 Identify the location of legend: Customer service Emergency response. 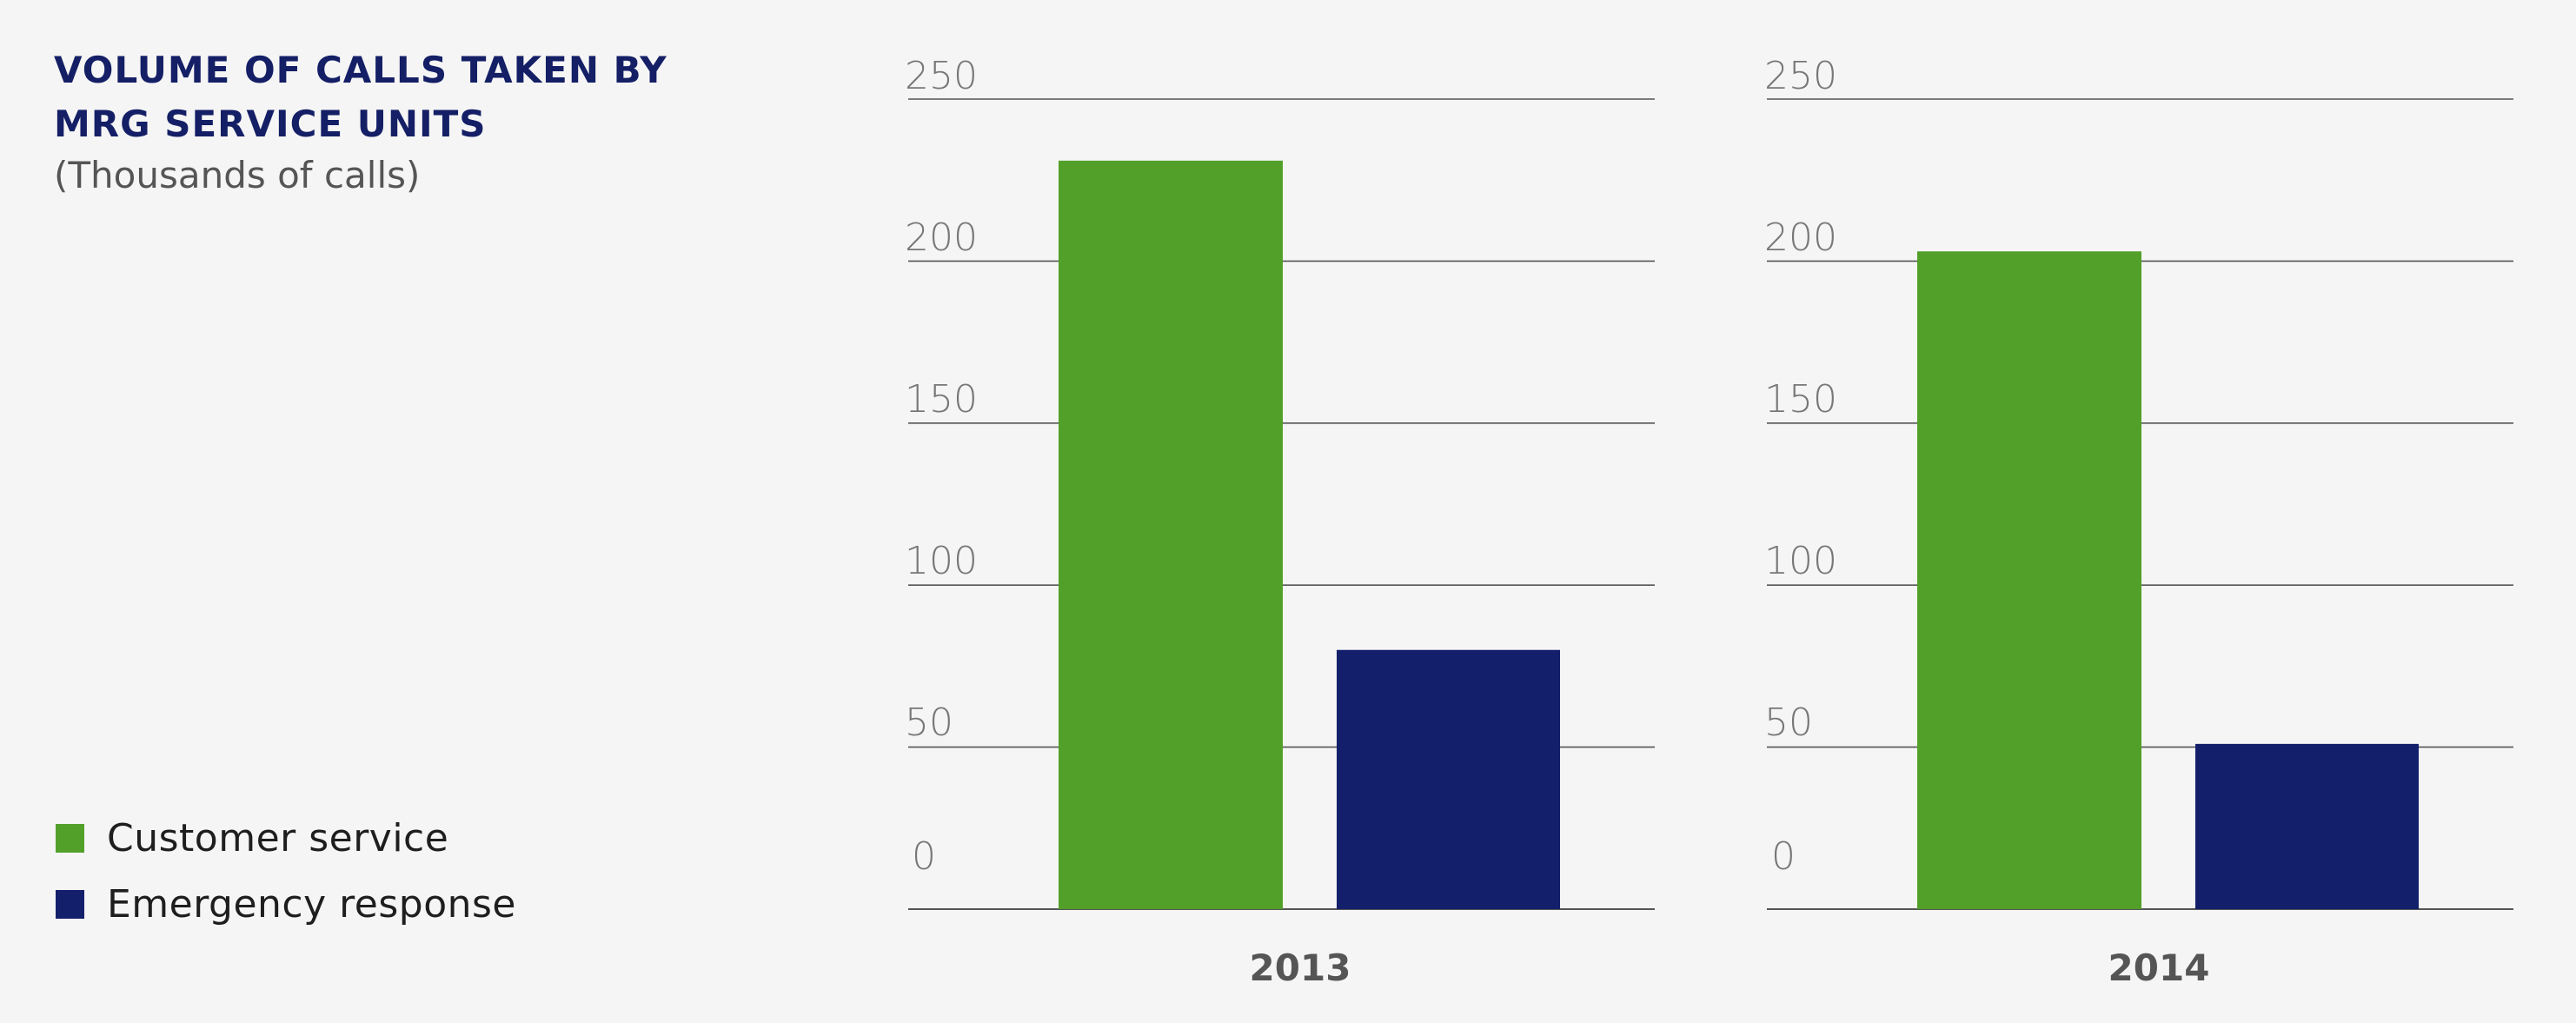
(286, 871).